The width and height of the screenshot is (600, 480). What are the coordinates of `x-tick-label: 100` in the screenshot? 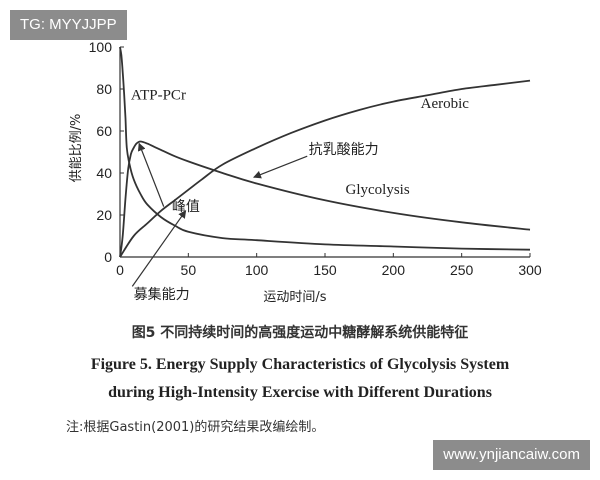 It's located at (257, 270).